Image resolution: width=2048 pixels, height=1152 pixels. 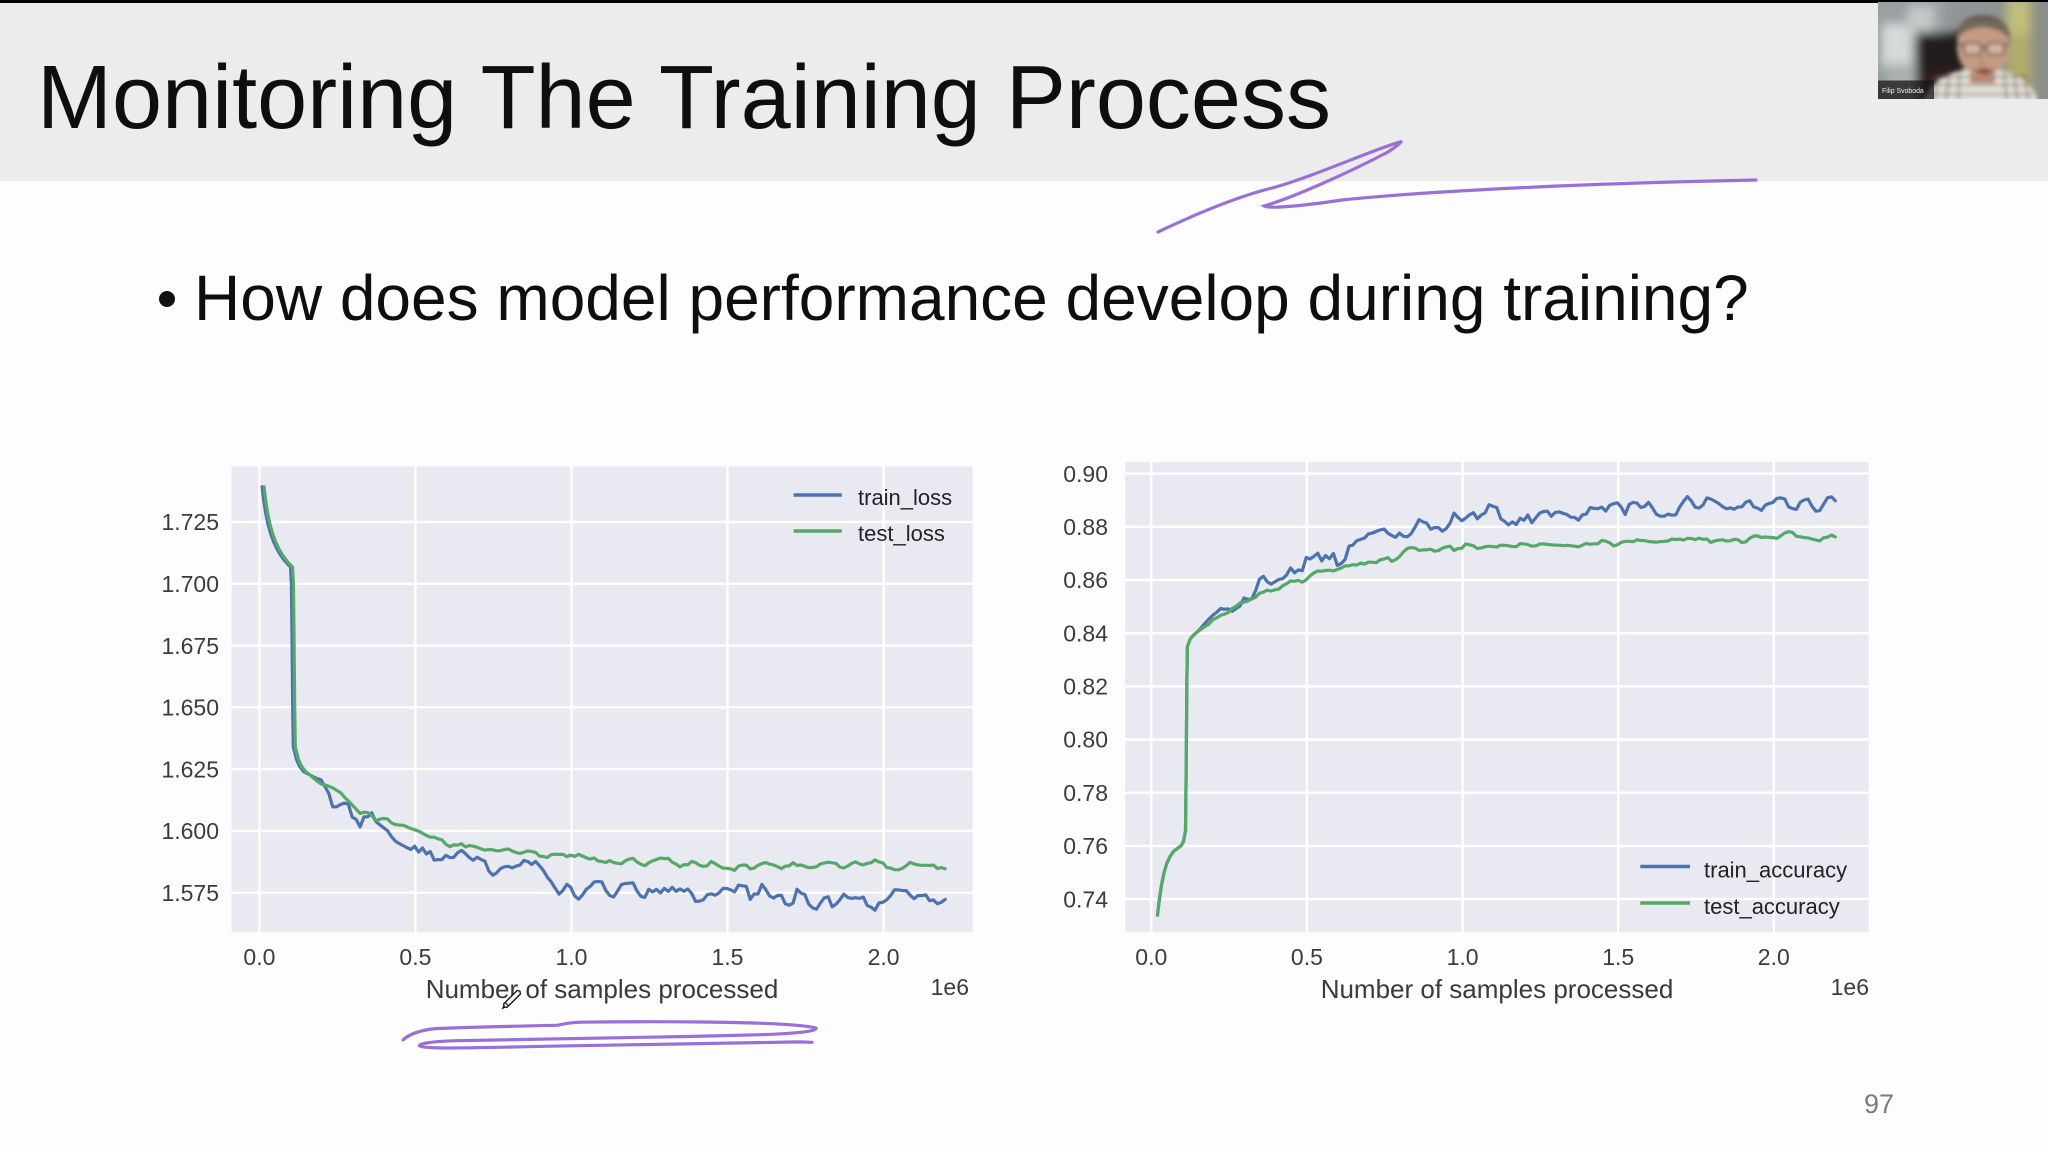 I want to click on svg-text: train_loss, so click(x=905, y=497).